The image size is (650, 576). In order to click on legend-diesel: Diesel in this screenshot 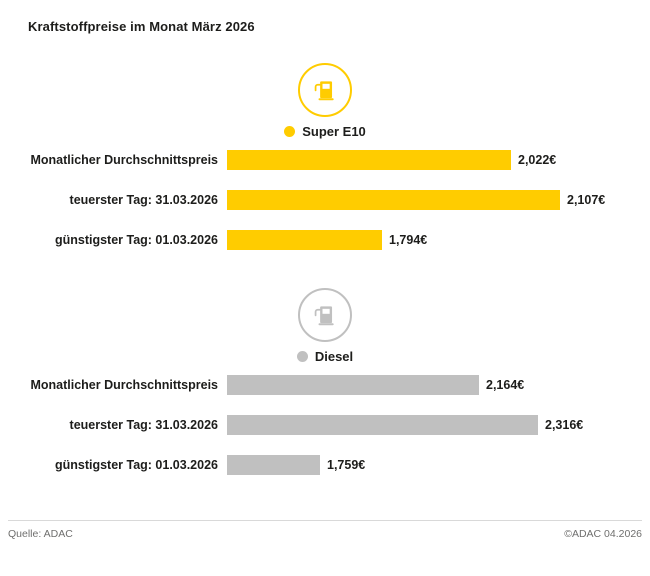, I will do `click(325, 356)`.